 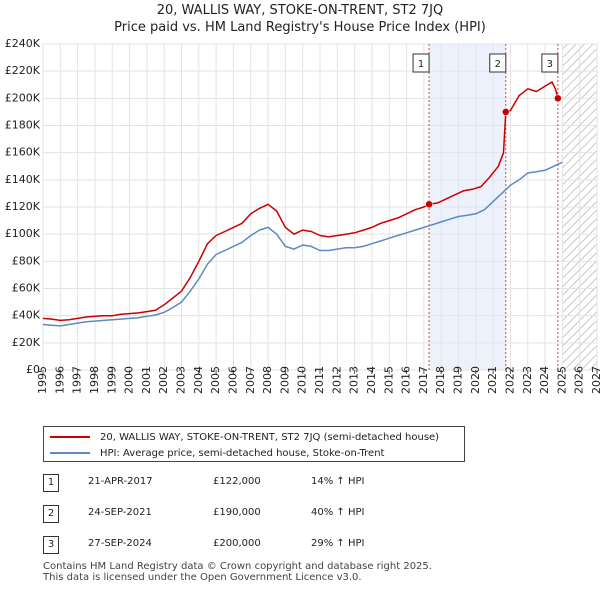 I want to click on y-tick-label: £140K, so click(x=23, y=179).